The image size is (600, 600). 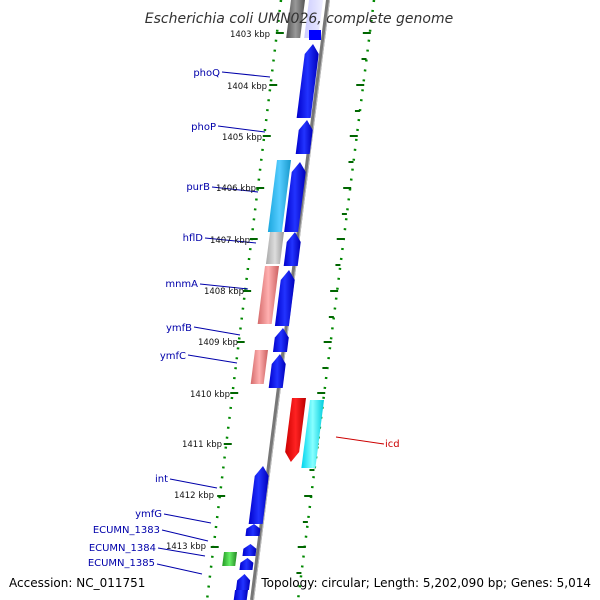 I want to click on gene-label-int: int, so click(x=161, y=479).